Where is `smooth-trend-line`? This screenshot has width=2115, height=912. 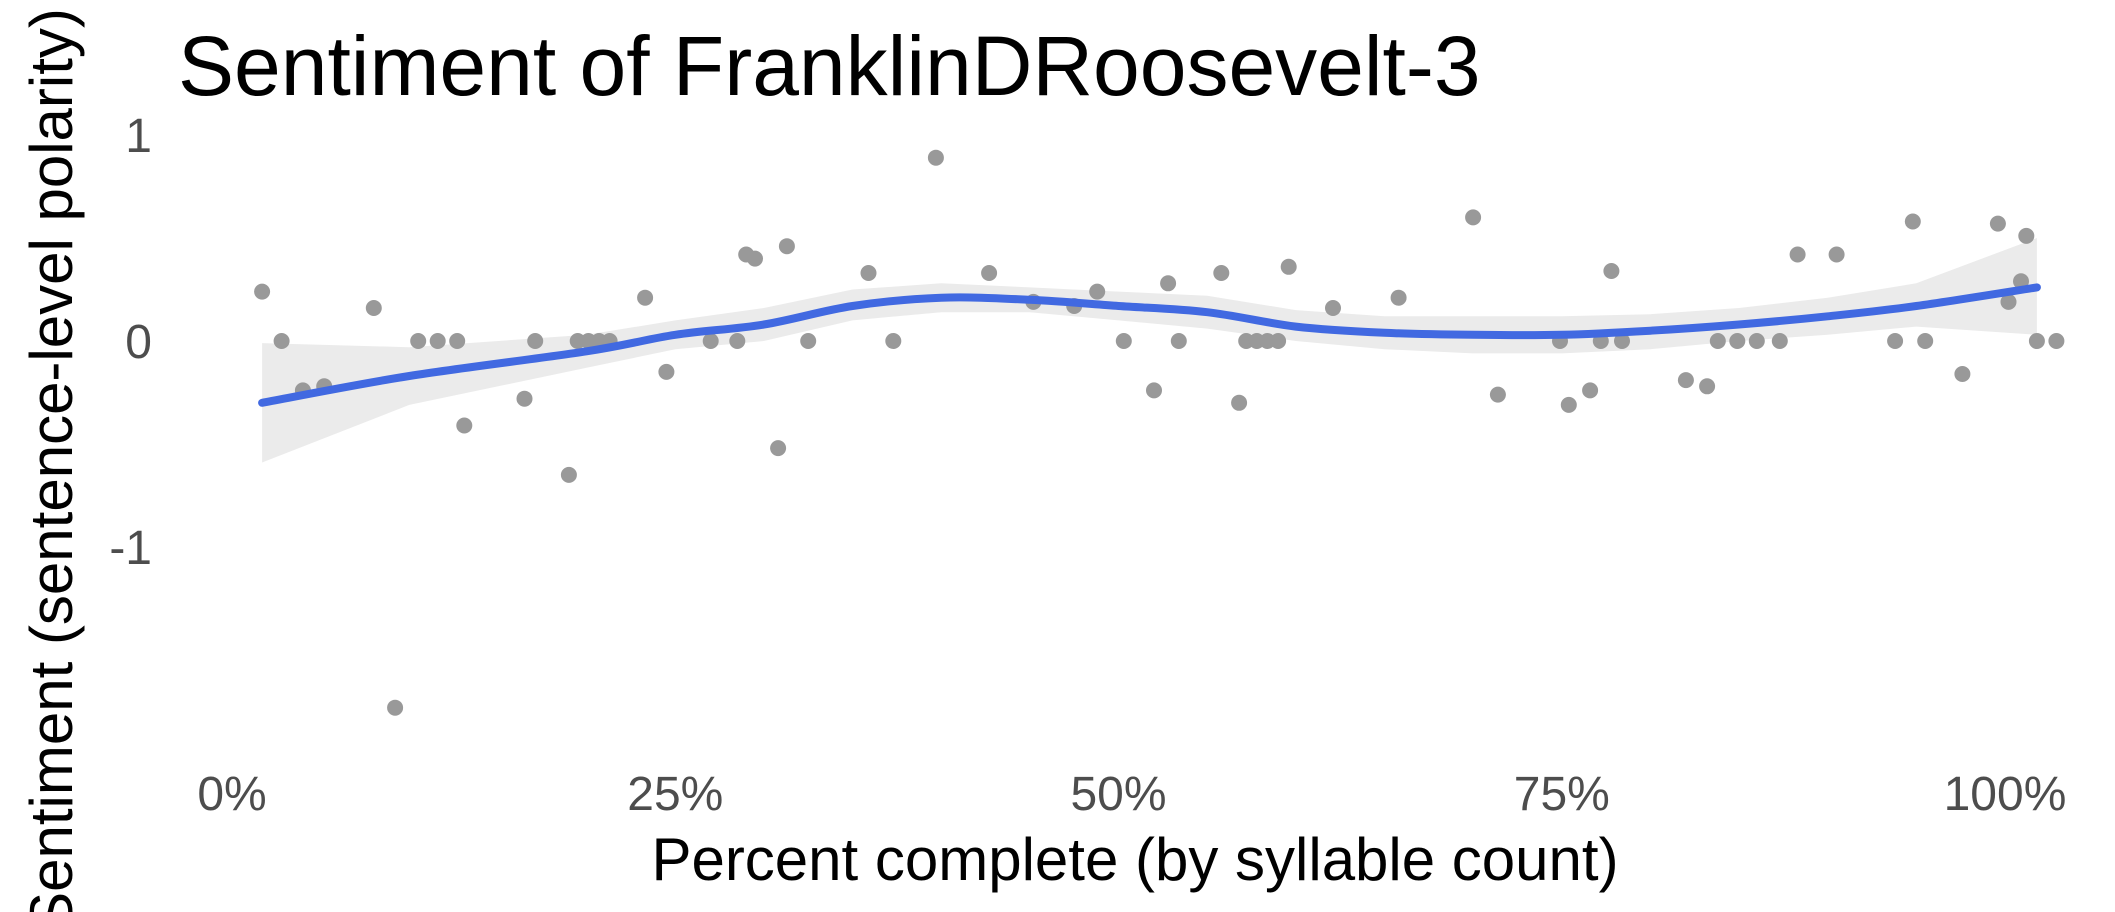 smooth-trend-line is located at coordinates (1149, 345).